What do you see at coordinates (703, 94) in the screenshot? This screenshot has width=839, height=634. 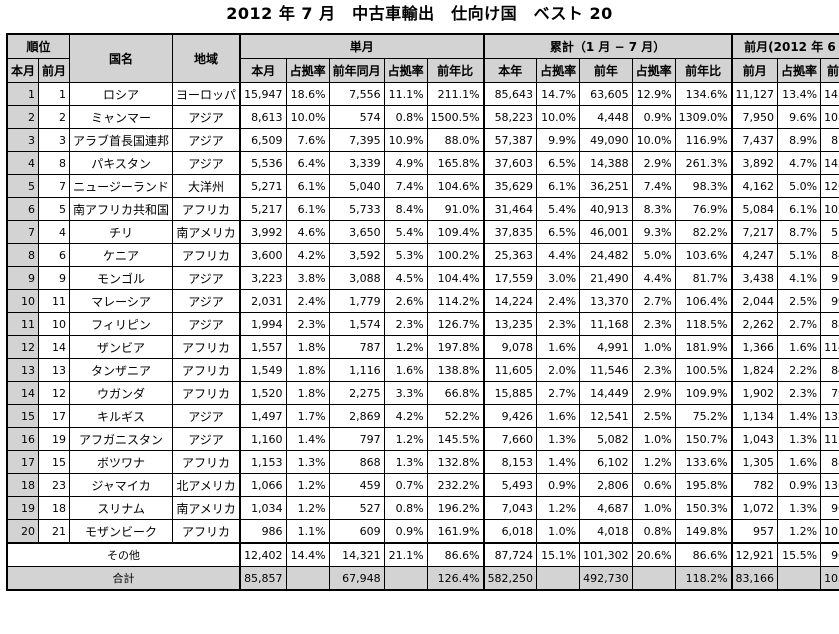 I see `cumulative-cell: 134.6%` at bounding box center [703, 94].